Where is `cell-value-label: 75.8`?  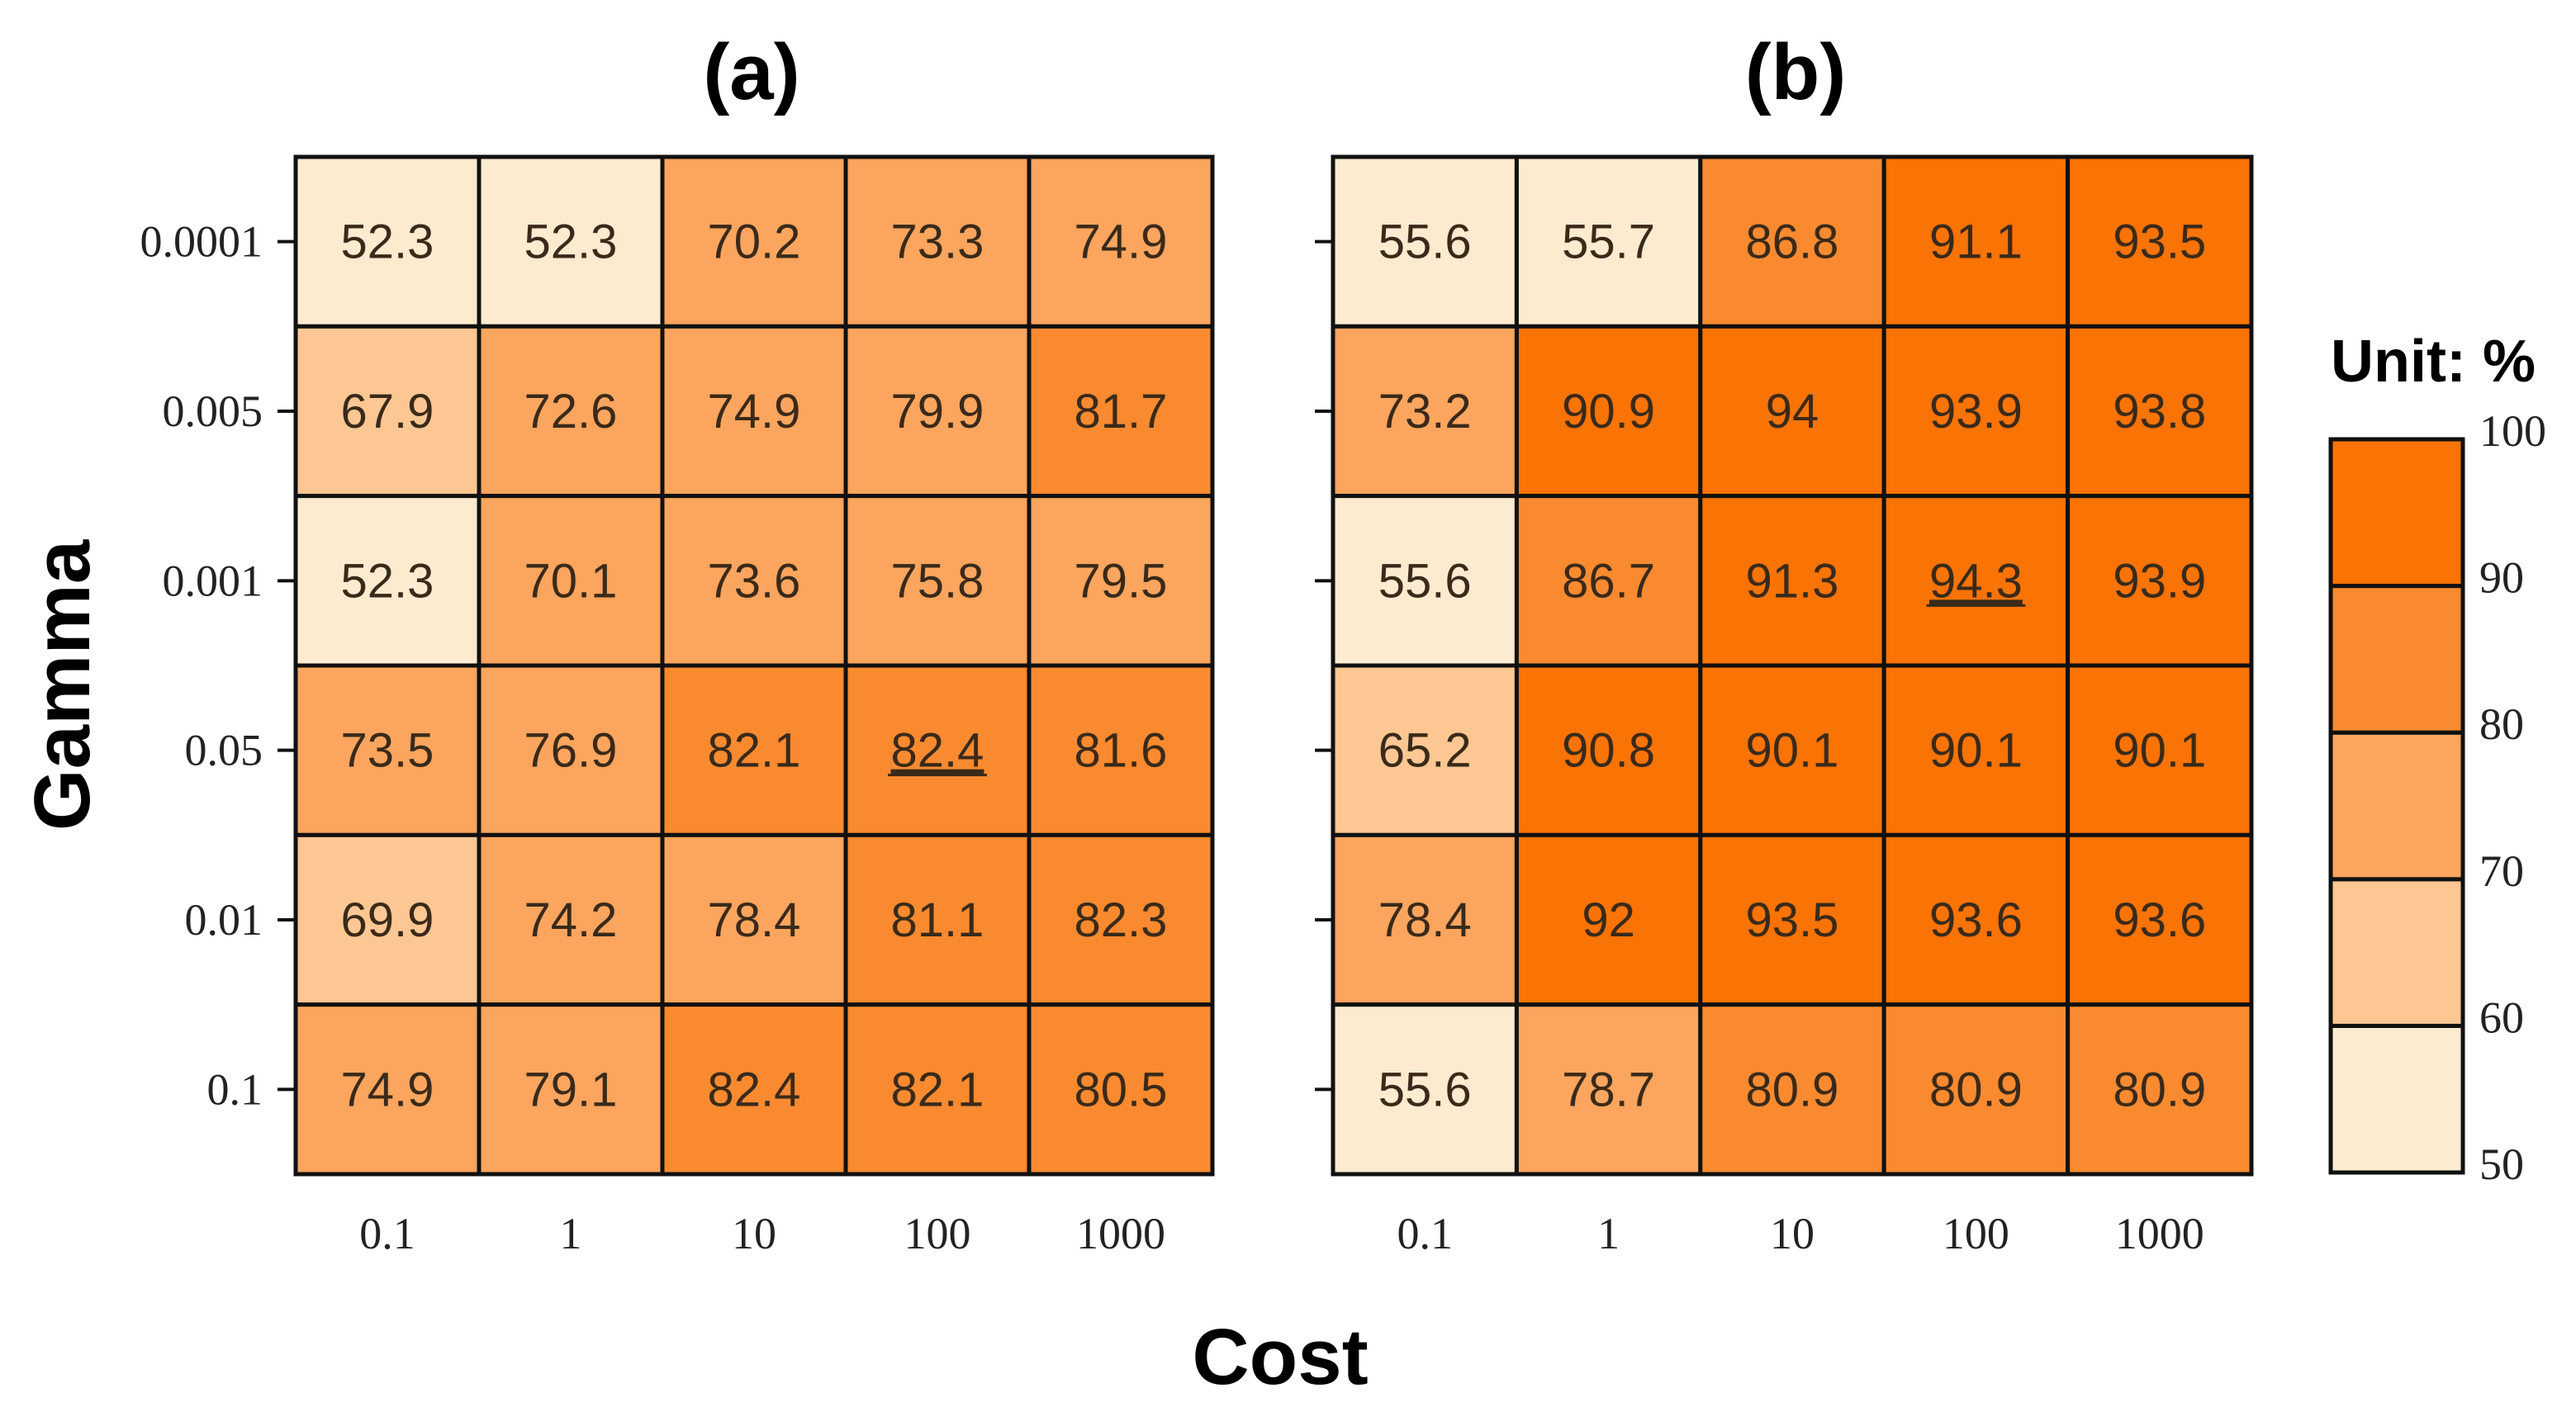
cell-value-label: 75.8 is located at coordinates (937, 581).